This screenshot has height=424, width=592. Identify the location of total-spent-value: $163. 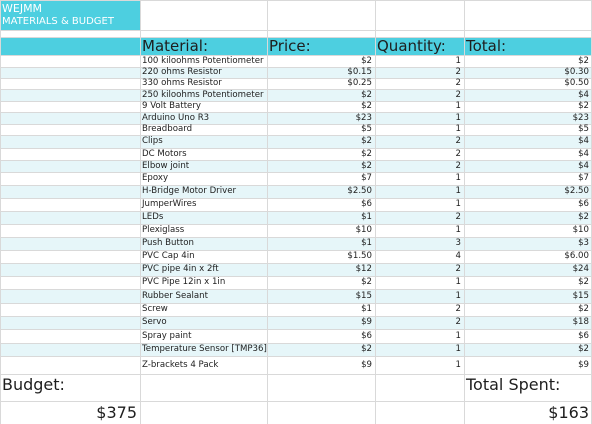
(568, 412).